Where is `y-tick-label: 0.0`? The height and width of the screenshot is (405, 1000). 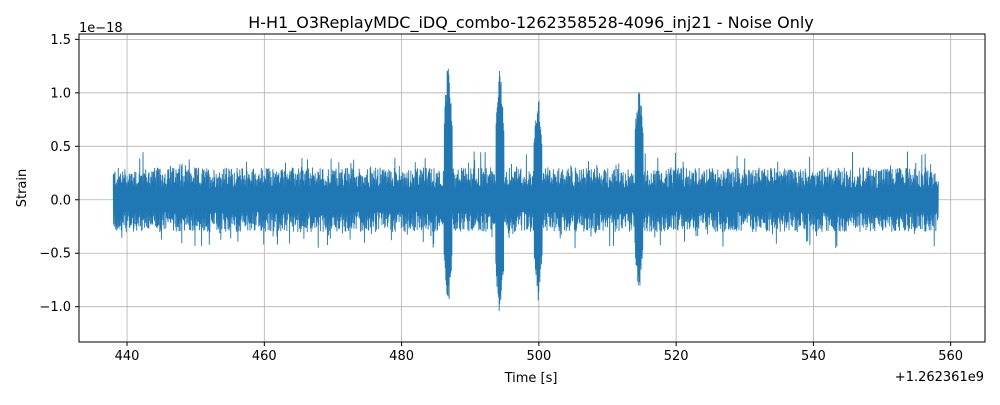
y-tick-label: 0.0 is located at coordinates (60, 200).